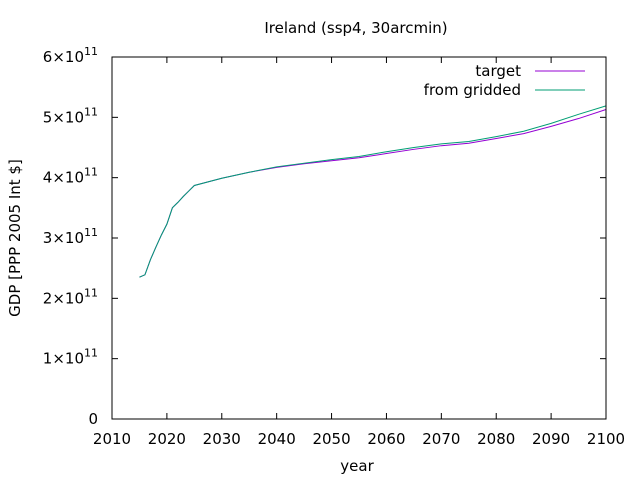 The height and width of the screenshot is (480, 640). I want to click on legend: target from gridded, so click(504, 80).